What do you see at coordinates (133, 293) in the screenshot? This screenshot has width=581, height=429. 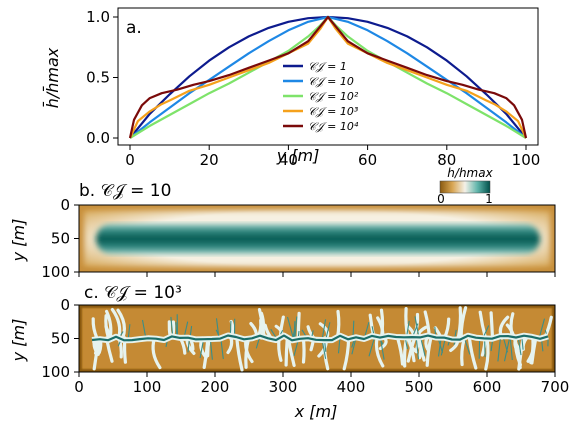 I see `panel-c-label: c. 𝒞𝒥 = 10³` at bounding box center [133, 293].